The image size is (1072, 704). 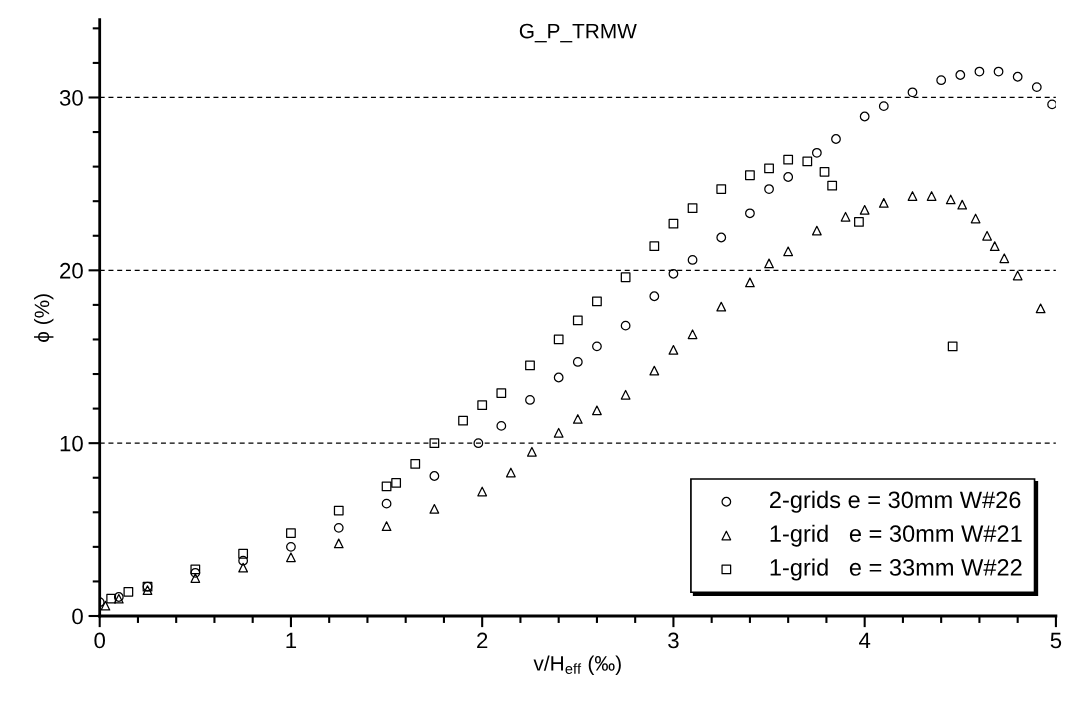 What do you see at coordinates (578, 33) in the screenshot?
I see `chart-title: G_P_TRMW` at bounding box center [578, 33].